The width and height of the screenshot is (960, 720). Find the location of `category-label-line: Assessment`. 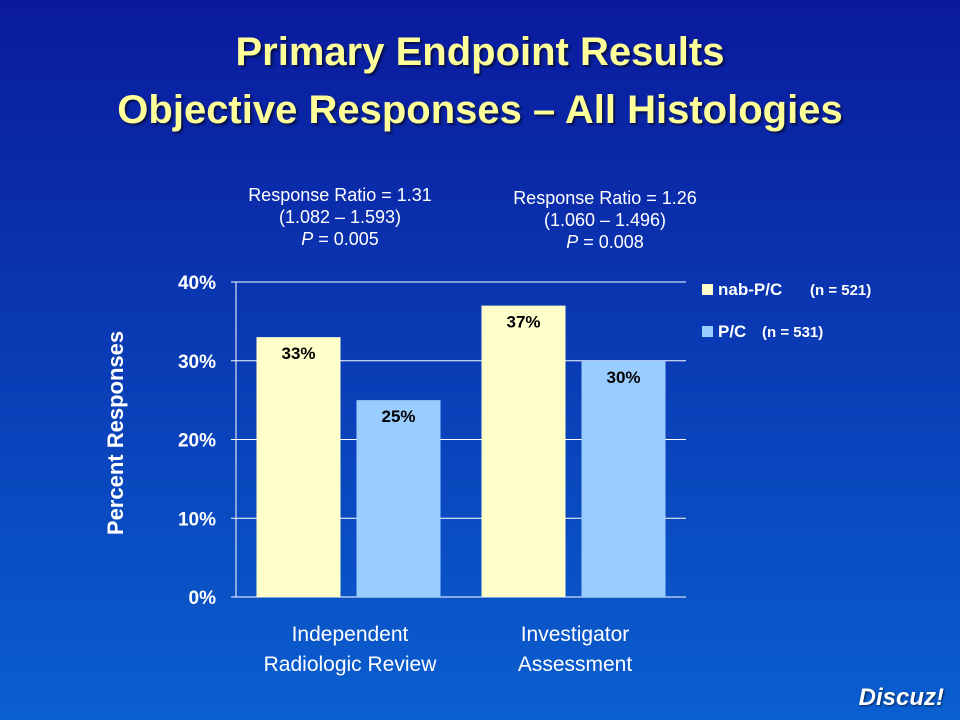

category-label-line: Assessment is located at coordinates (575, 664).